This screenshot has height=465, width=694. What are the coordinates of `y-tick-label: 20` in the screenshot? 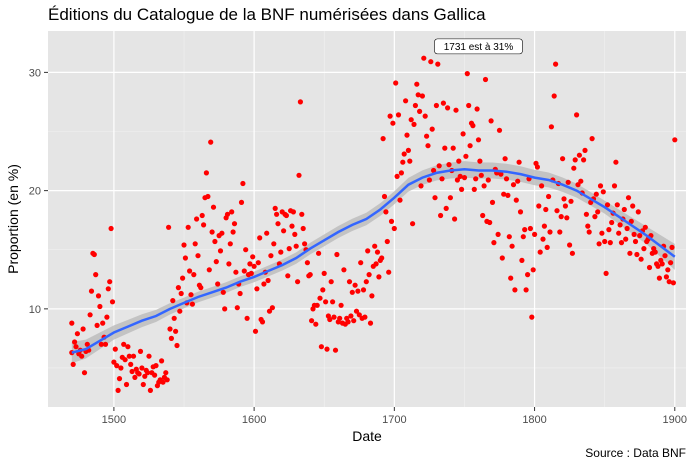 It's located at (35, 192).